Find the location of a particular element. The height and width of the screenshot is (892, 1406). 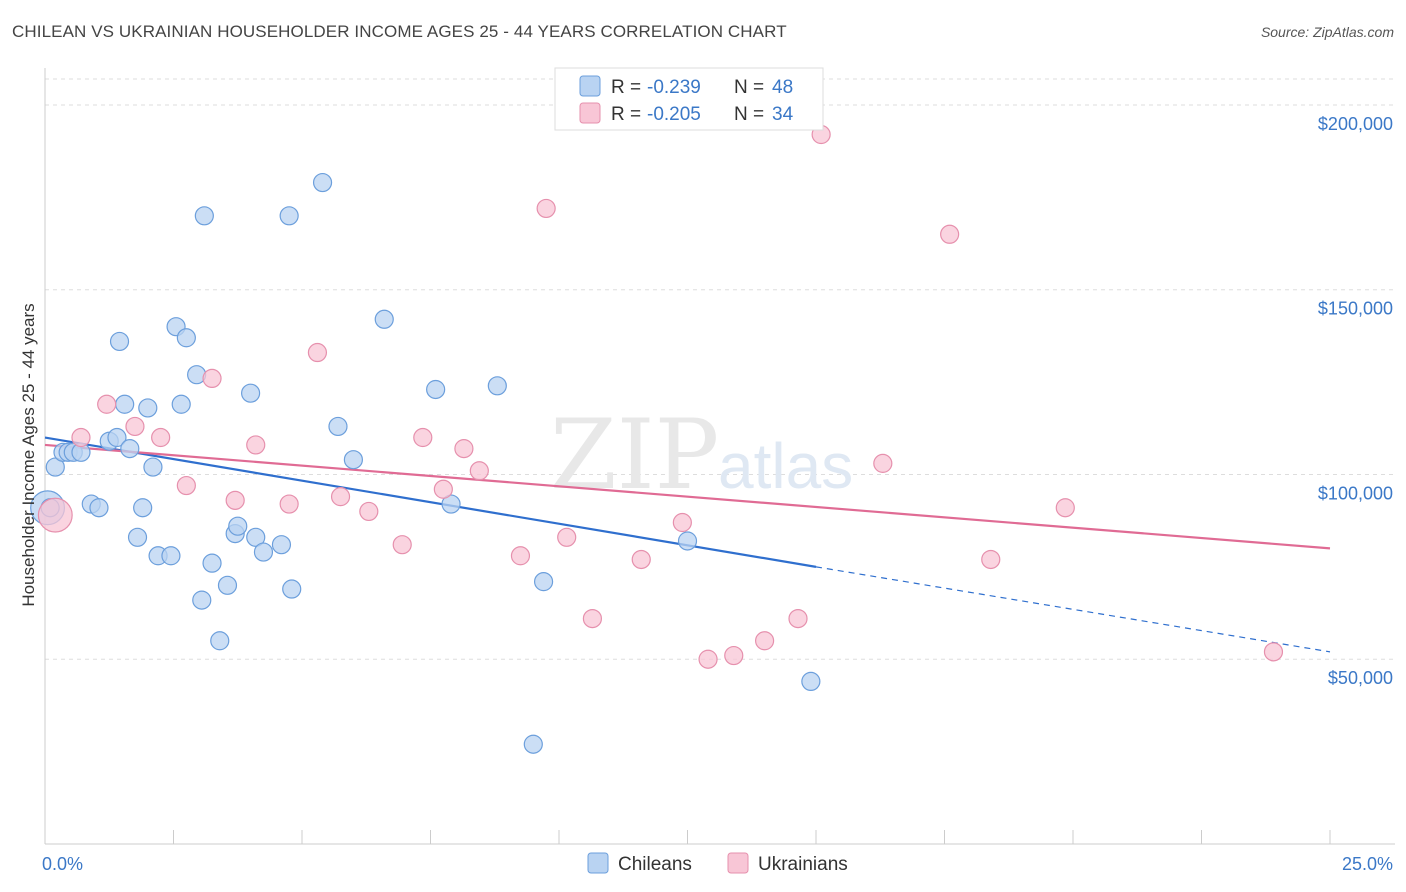

y-tick-label-2: $150,000 is located at coordinates (1355, 309).